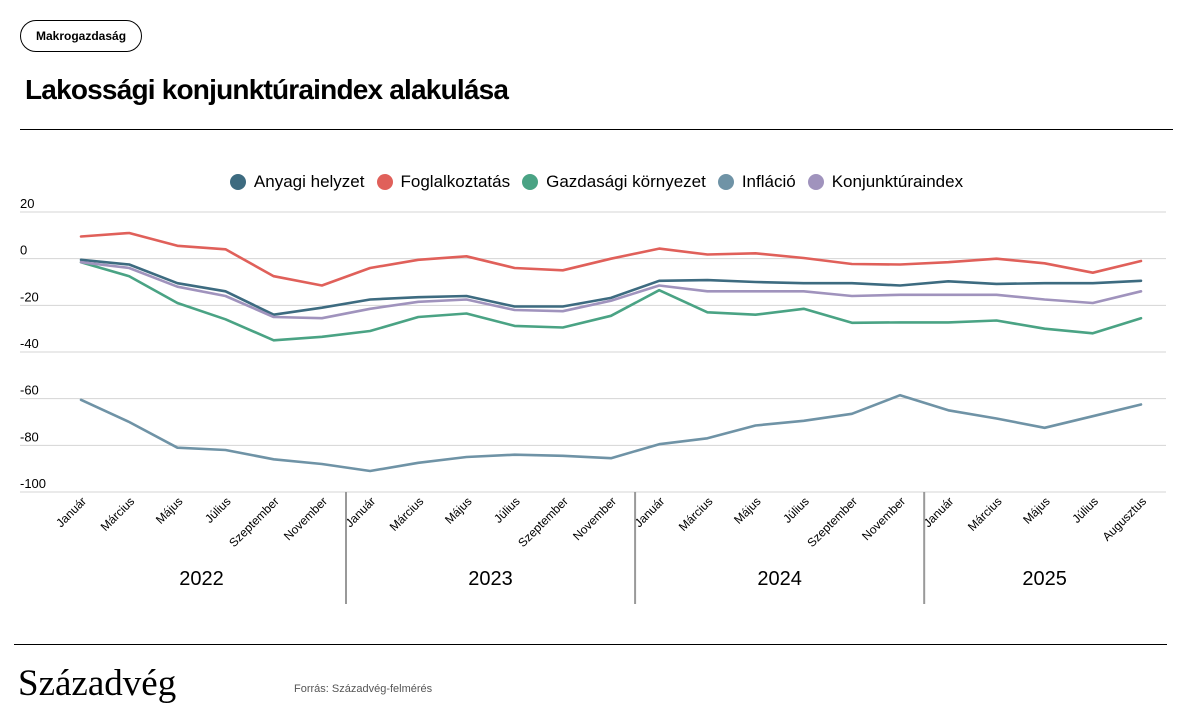 This screenshot has width=1193, height=719. What do you see at coordinates (81, 36) in the screenshot?
I see `category-tag: Makrogazdaság` at bounding box center [81, 36].